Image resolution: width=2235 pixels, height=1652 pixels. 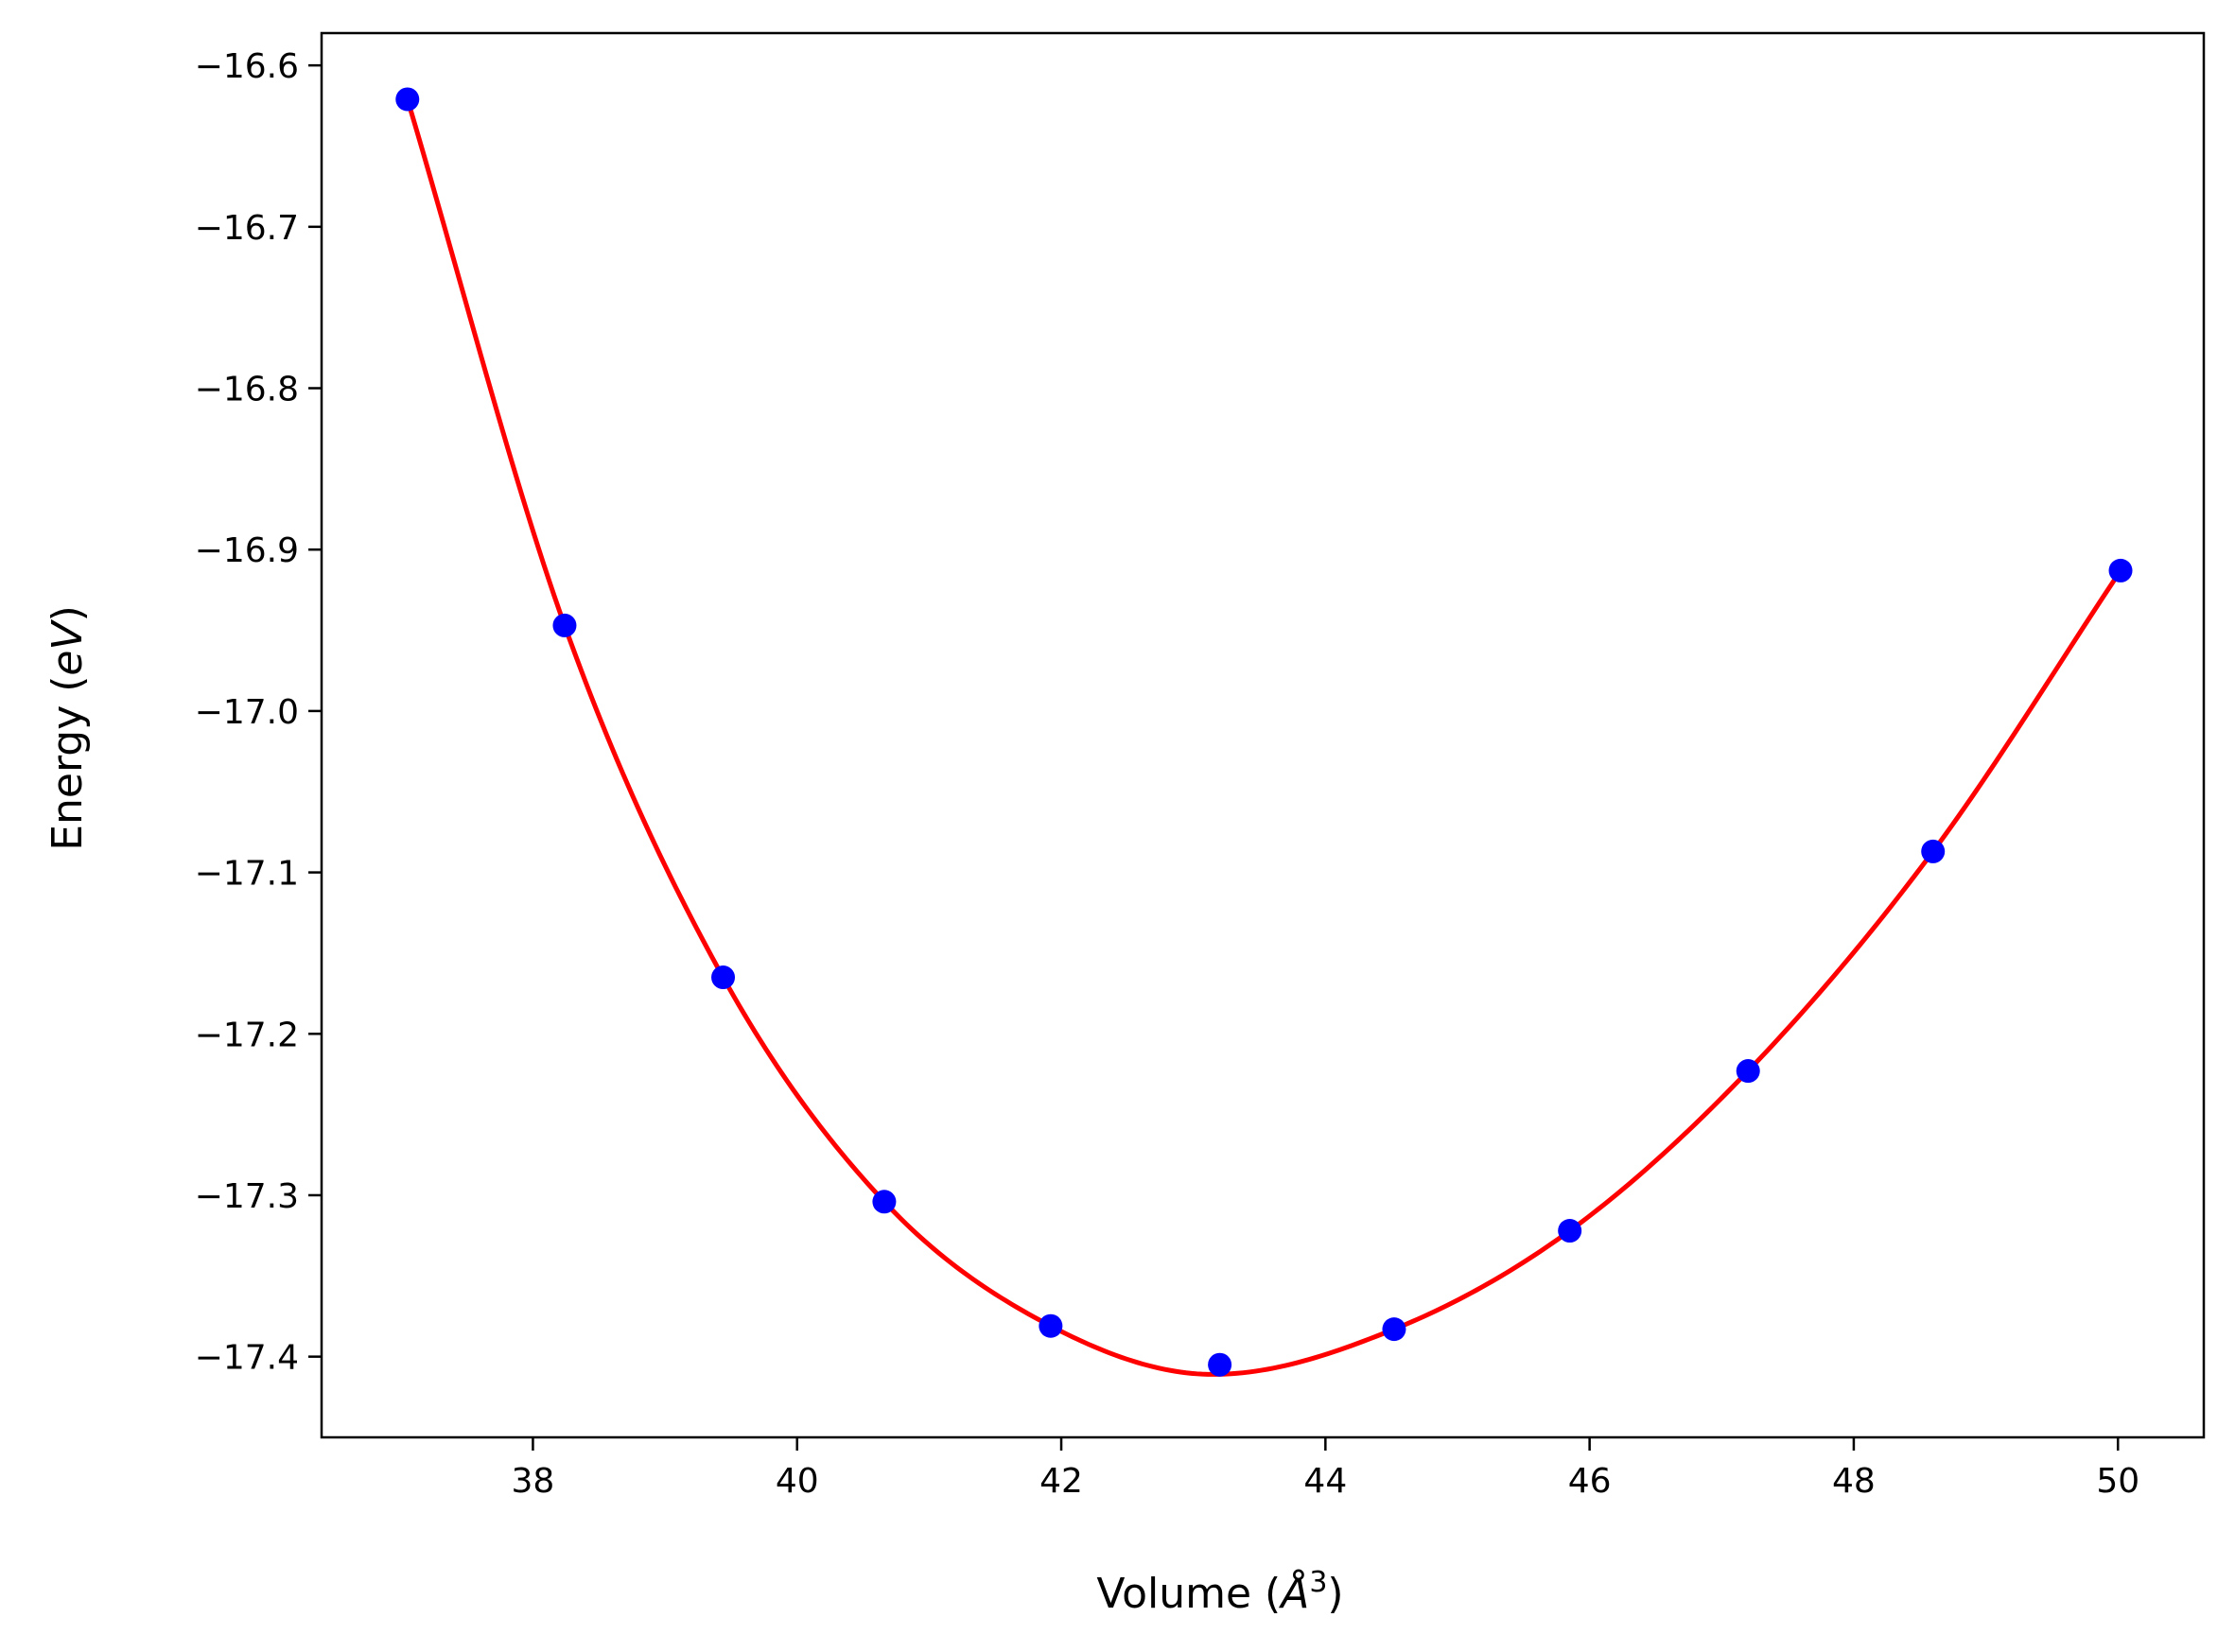 I want to click on y-tick-label: −16.8, so click(x=247, y=390).